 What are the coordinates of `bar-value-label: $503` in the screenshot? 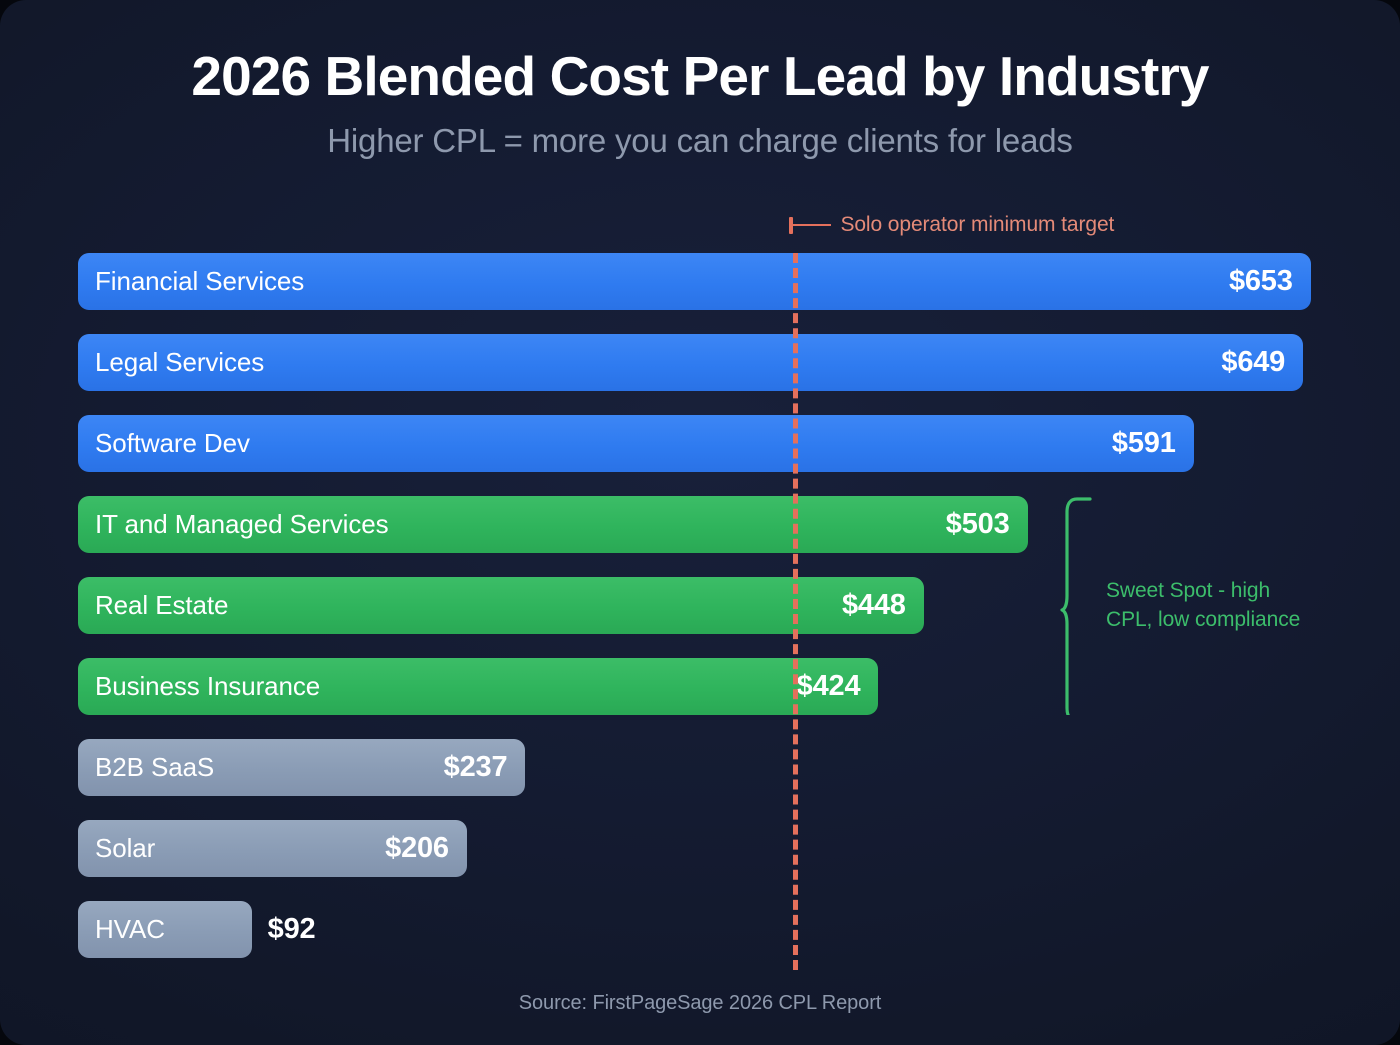 It's located at (977, 524).